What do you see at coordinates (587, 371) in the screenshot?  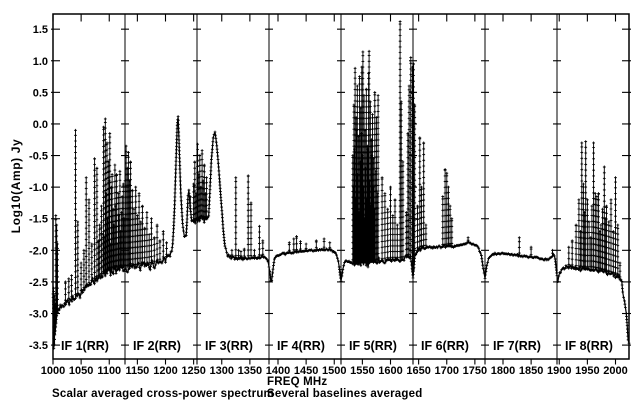 I see `x-tick-label: 1950` at bounding box center [587, 371].